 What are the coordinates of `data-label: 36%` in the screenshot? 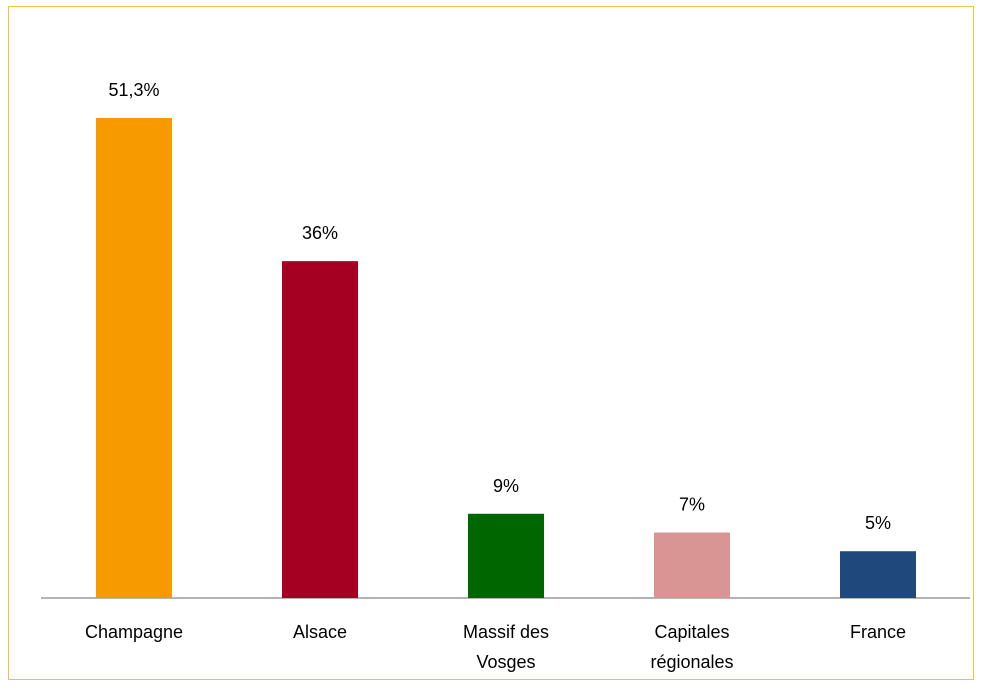 It's located at (320, 233).